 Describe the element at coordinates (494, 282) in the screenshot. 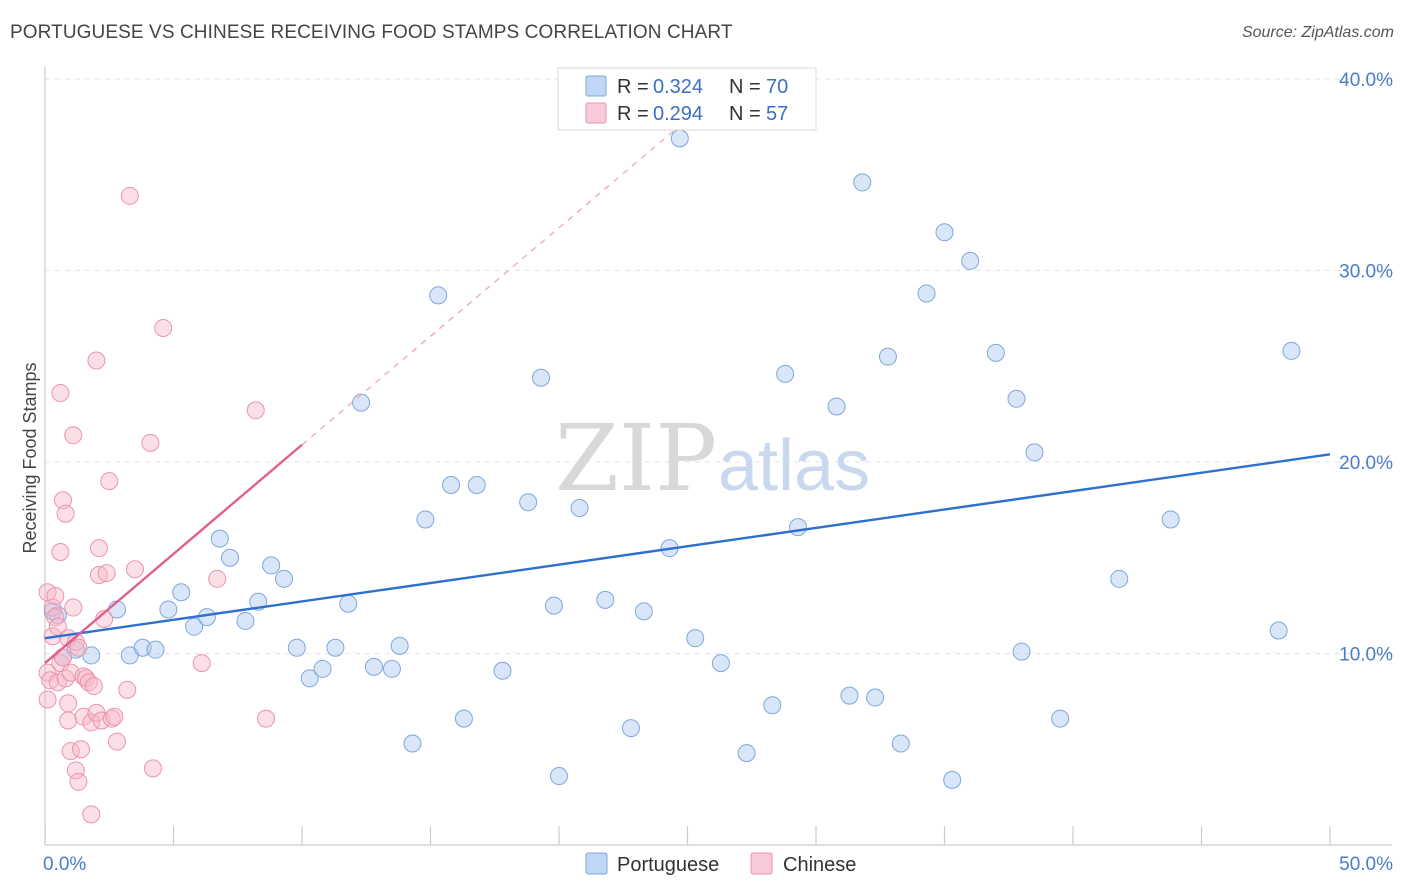

I see `chinese-trend-extension` at that location.